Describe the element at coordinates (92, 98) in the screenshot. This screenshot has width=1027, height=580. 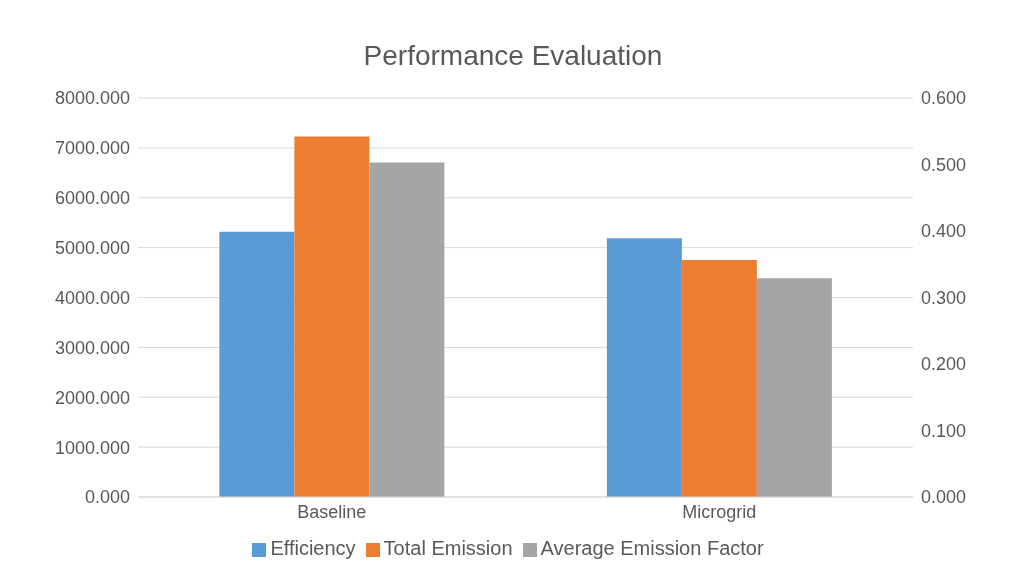
I see `y-tick-label: 8000.000` at that location.